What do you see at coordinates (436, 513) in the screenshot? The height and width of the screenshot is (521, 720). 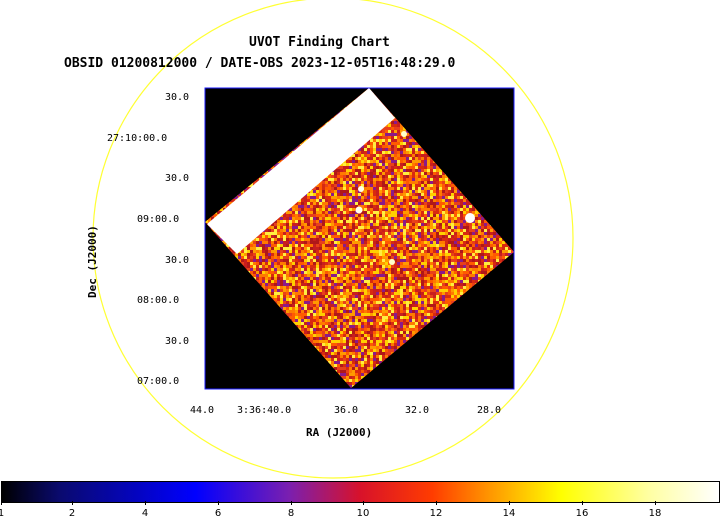 I see `colorbar-tick-label: 12` at bounding box center [436, 513].